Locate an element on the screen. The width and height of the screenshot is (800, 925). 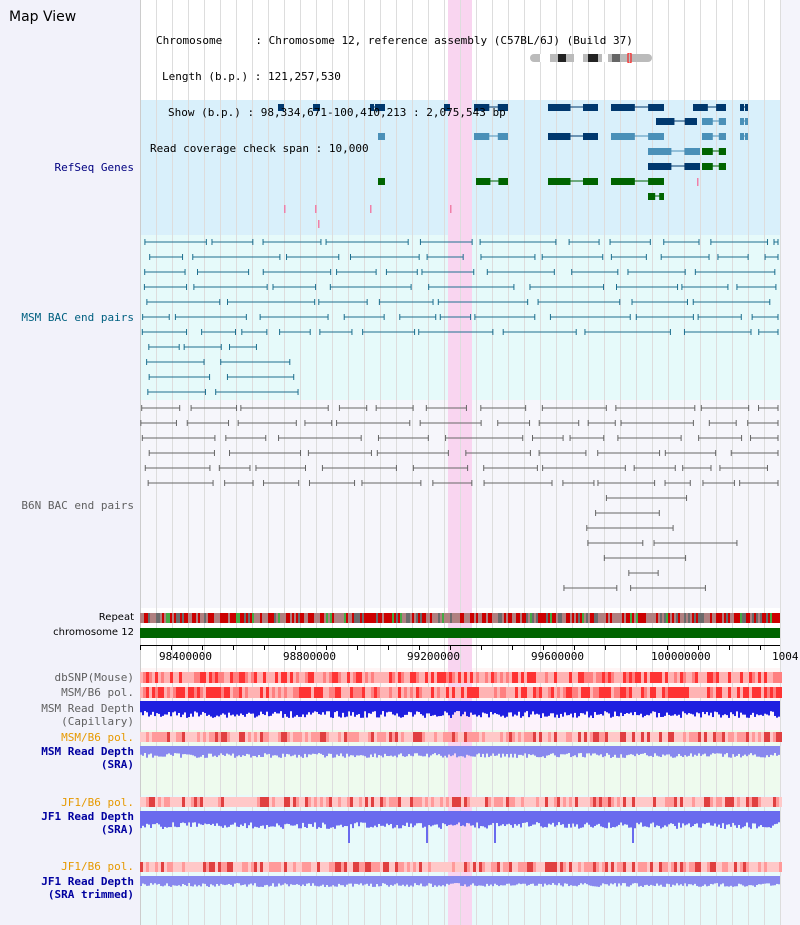
refseq-marker is located at coordinates (285, 209).